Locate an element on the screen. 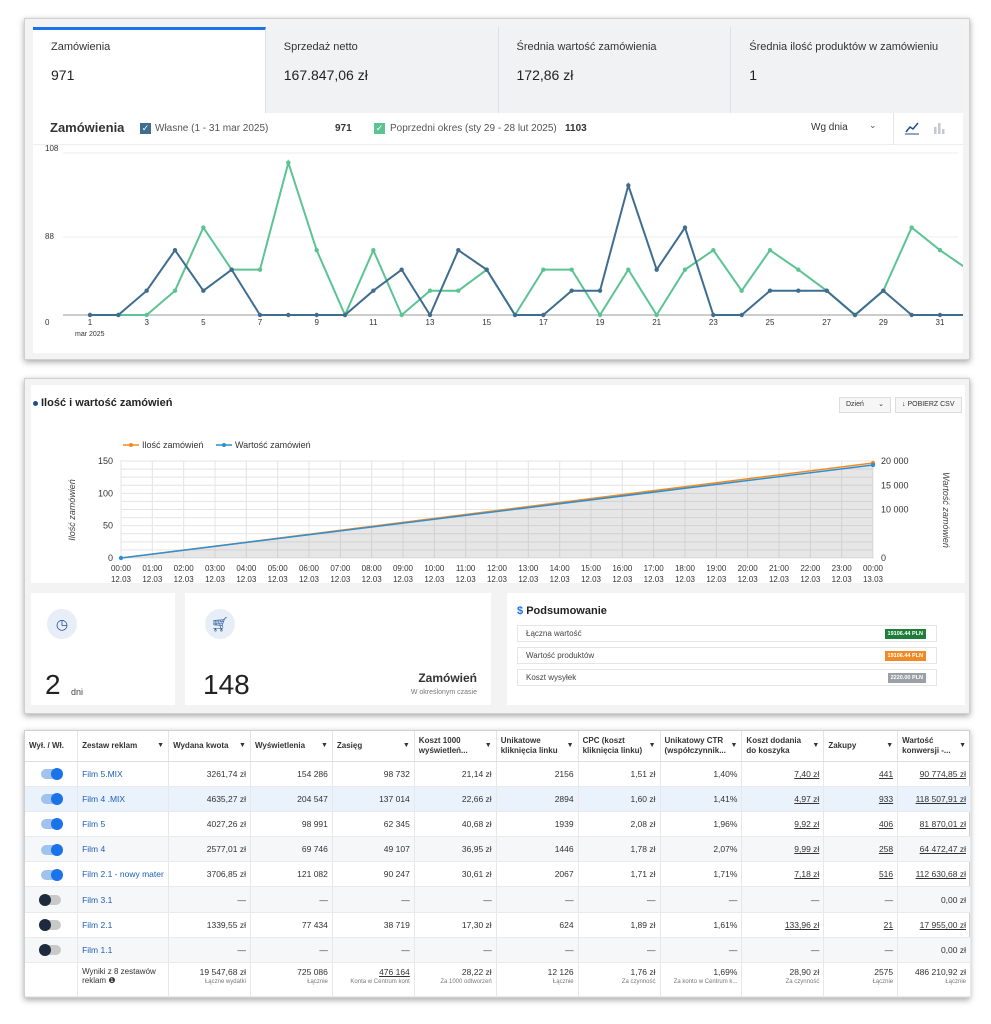  table-cell: 258 is located at coordinates (861, 849).